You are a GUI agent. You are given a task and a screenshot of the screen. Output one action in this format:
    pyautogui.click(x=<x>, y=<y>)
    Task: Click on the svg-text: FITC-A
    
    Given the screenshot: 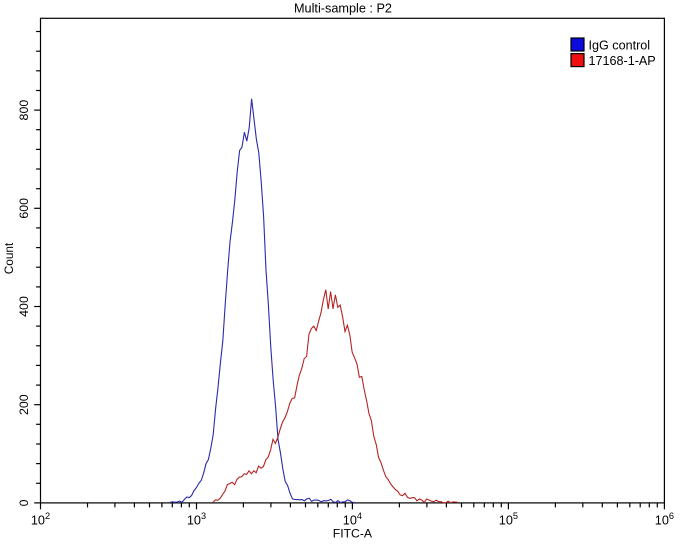 What is the action you would take?
    pyautogui.click(x=353, y=533)
    